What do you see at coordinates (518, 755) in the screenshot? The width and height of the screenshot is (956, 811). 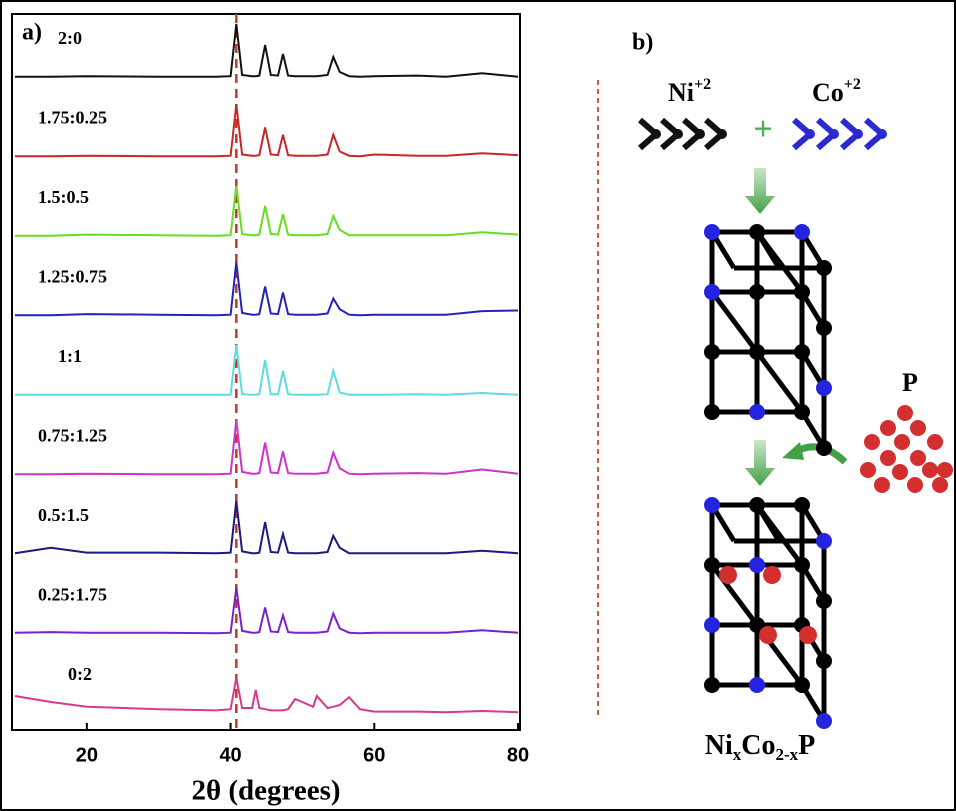 I see `x-tick-label: 80` at bounding box center [518, 755].